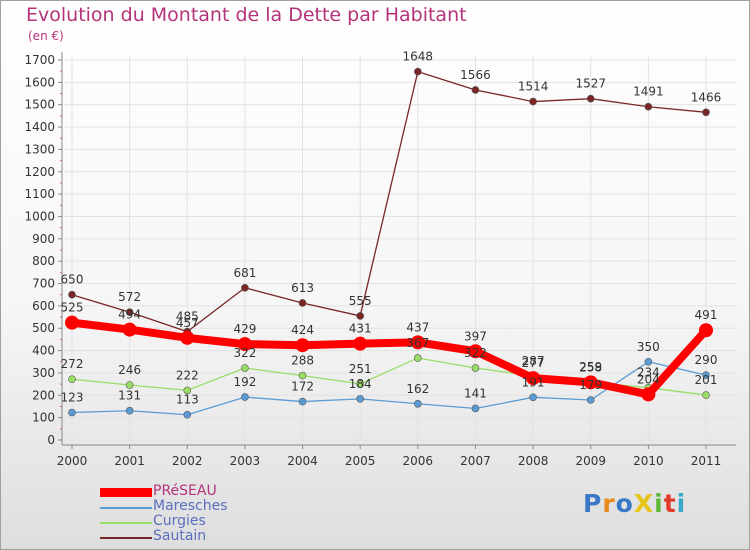  What do you see at coordinates (302, 387) in the screenshot?
I see `data-label: 172` at bounding box center [302, 387].